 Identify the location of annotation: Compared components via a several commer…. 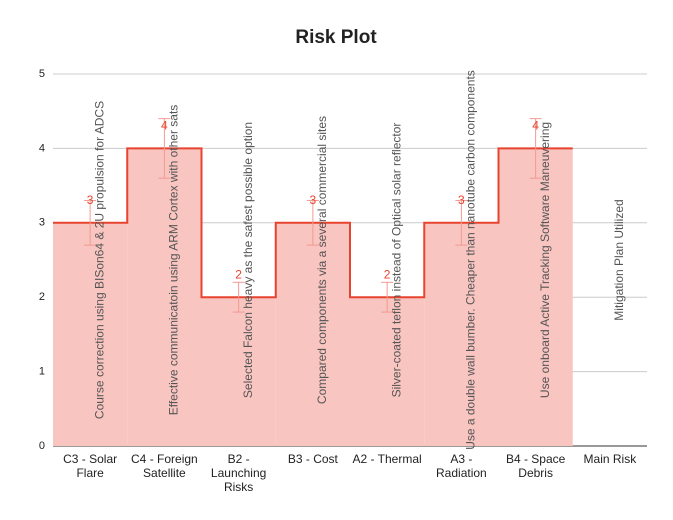
(322, 260).